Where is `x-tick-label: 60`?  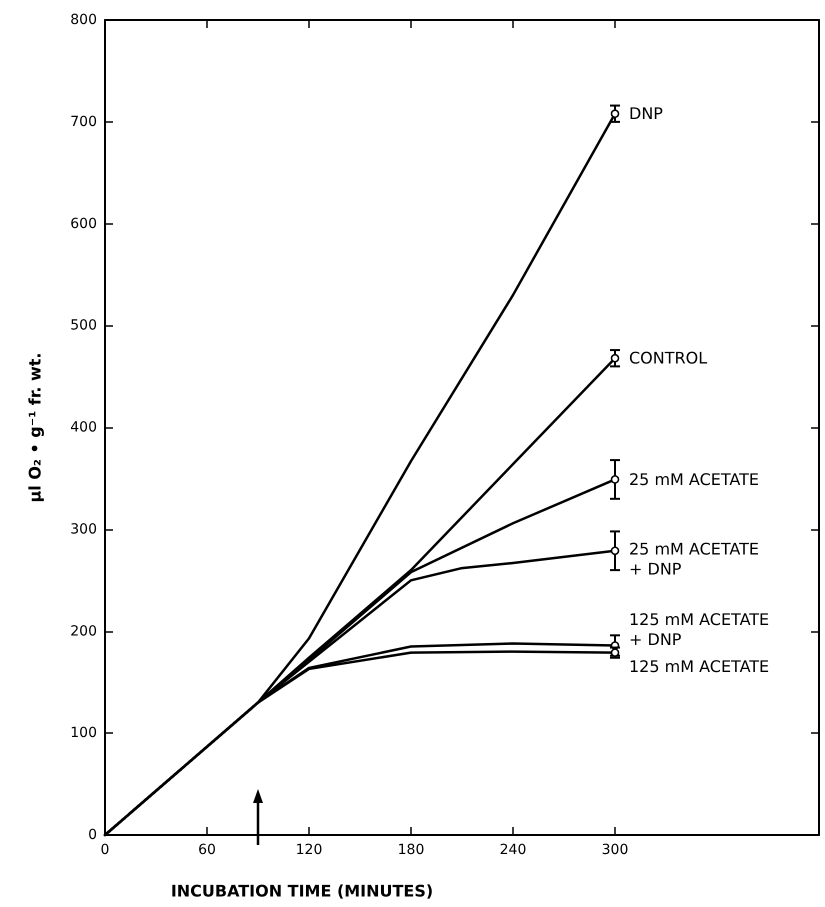 x-tick-label: 60 is located at coordinates (207, 850).